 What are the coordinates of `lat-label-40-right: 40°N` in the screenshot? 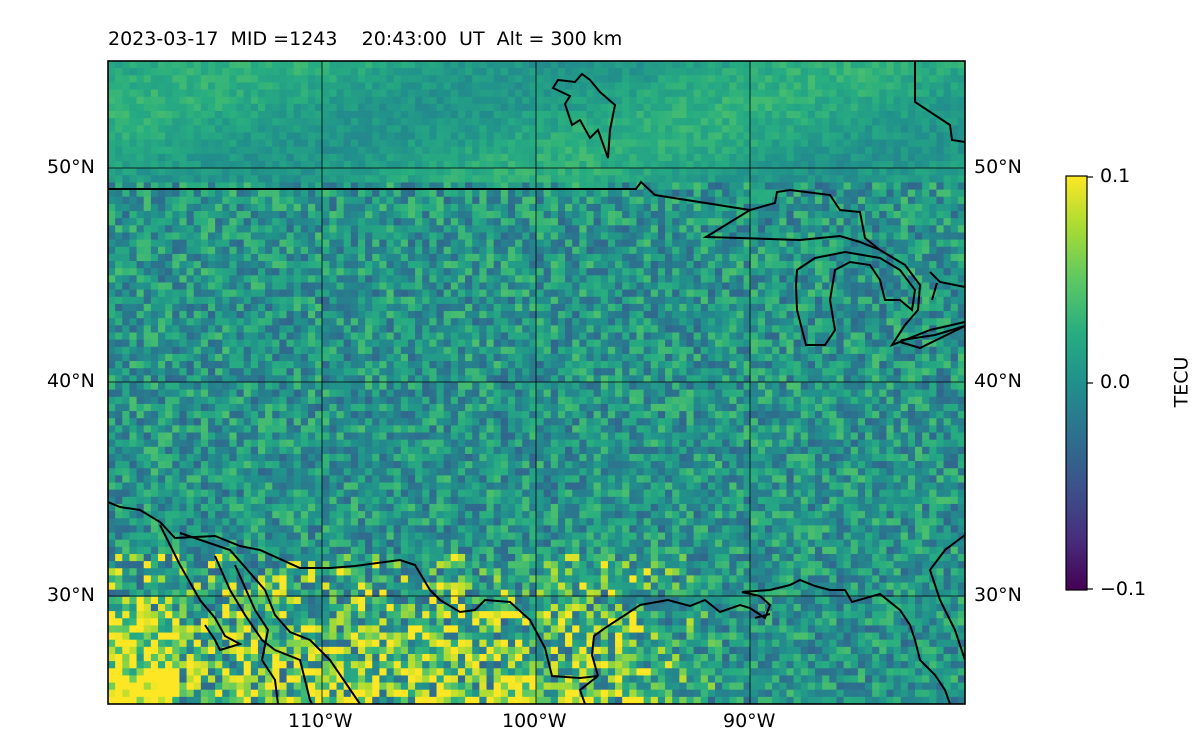 It's located at (998, 381).